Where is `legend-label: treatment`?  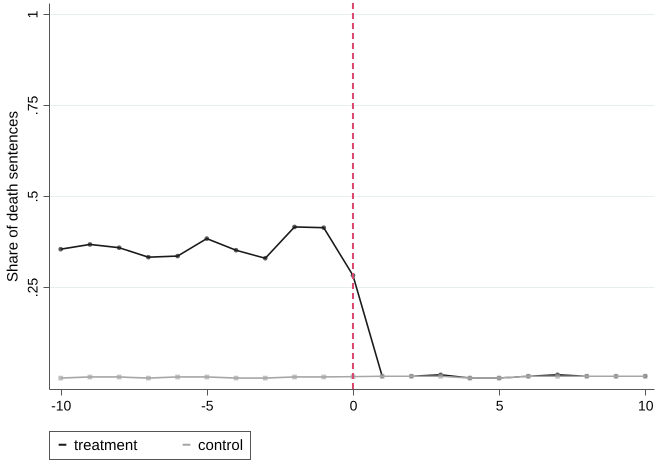 legend-label: treatment is located at coordinates (106, 445).